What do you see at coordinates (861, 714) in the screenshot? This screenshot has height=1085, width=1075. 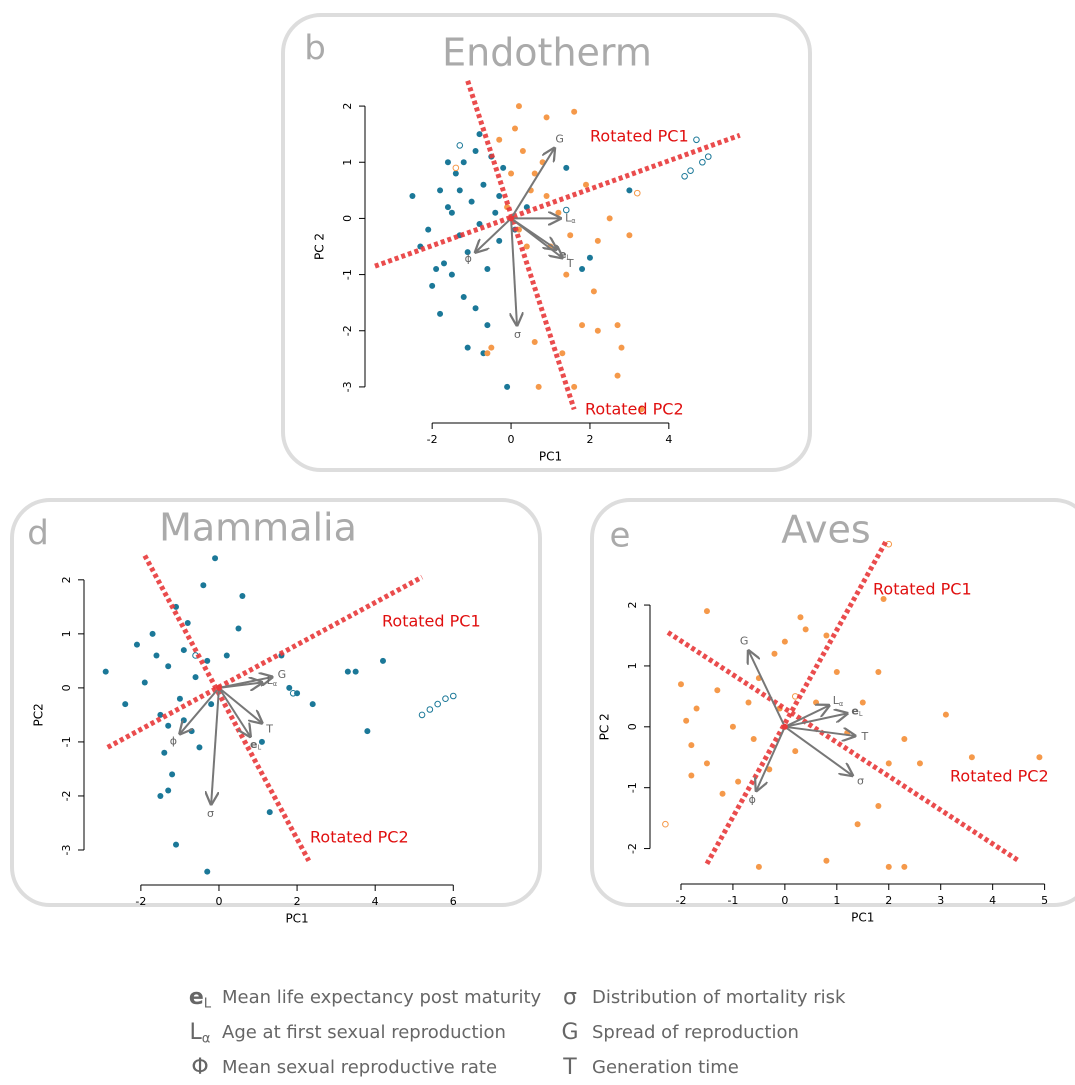 I see `arrow-label-subscript: L` at bounding box center [861, 714].